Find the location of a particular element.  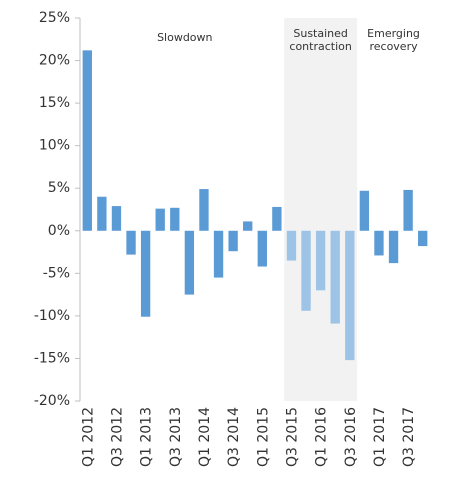

y-tick-label: 10% is located at coordinates (54, 146).